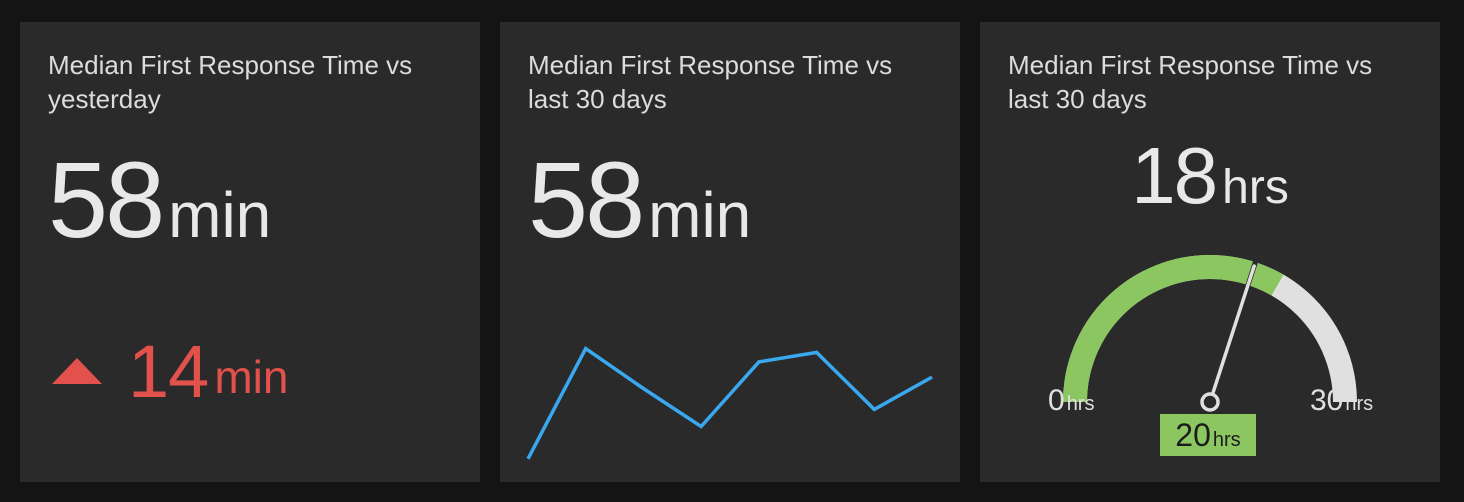 The image size is (1464, 502). Describe the element at coordinates (1174, 175) in the screenshot. I see `stat-value: 18` at that location.